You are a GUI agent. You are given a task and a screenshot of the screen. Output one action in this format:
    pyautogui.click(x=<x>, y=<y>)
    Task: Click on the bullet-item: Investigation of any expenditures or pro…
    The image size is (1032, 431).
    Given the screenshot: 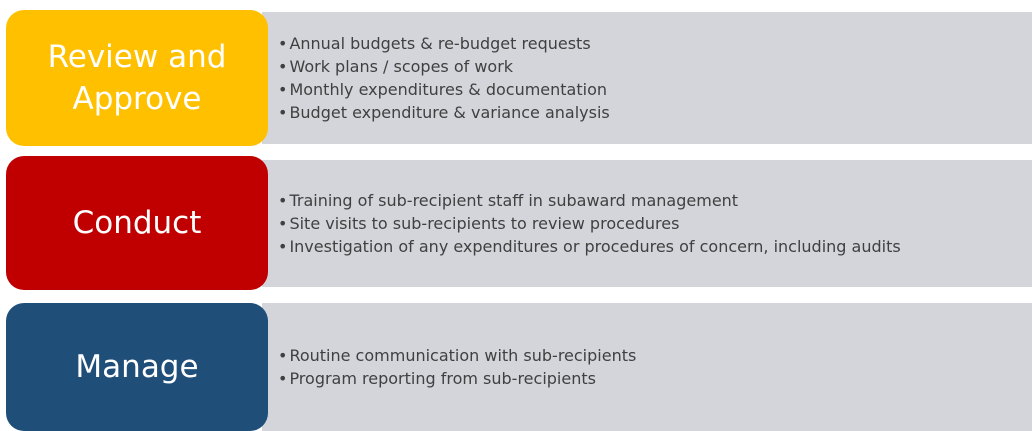 What is the action you would take?
    pyautogui.click(x=655, y=246)
    